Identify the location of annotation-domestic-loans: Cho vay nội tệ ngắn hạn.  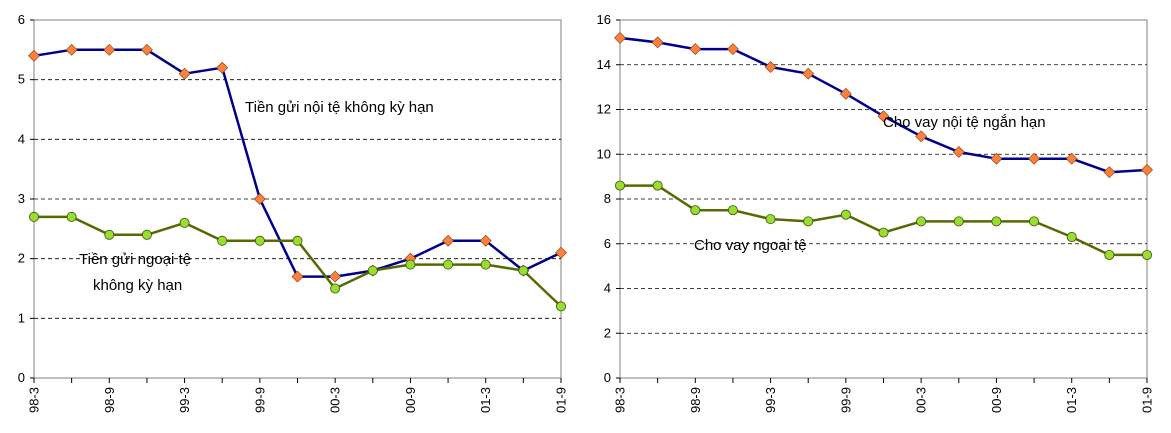
(964, 122).